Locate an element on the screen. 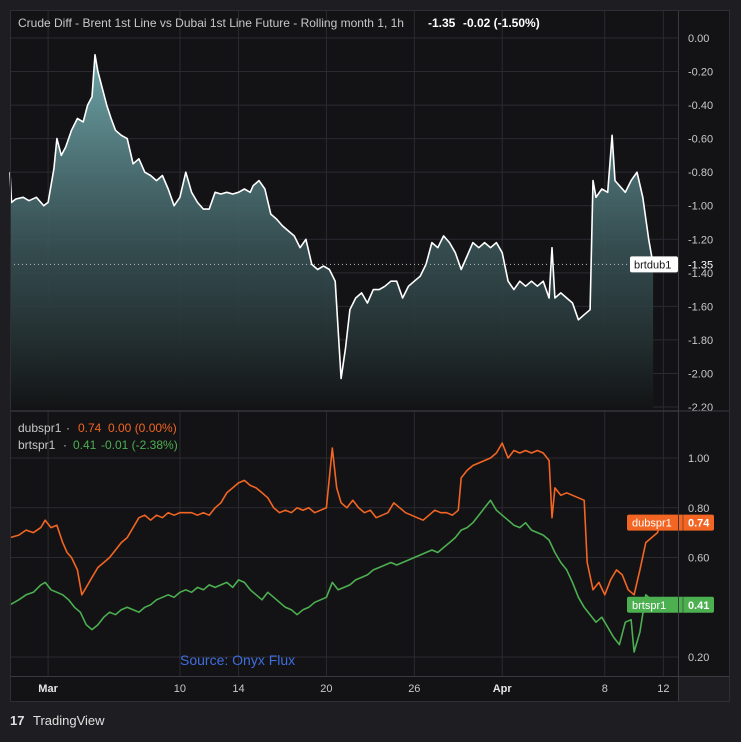  dubspr1-label-box is located at coordinates (670, 522).